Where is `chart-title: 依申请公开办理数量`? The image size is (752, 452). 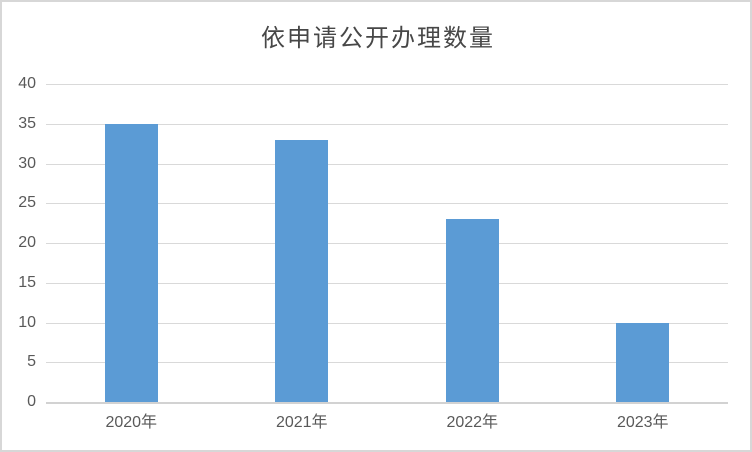 chart-title: 依申请公开办理数量 is located at coordinates (378, 38).